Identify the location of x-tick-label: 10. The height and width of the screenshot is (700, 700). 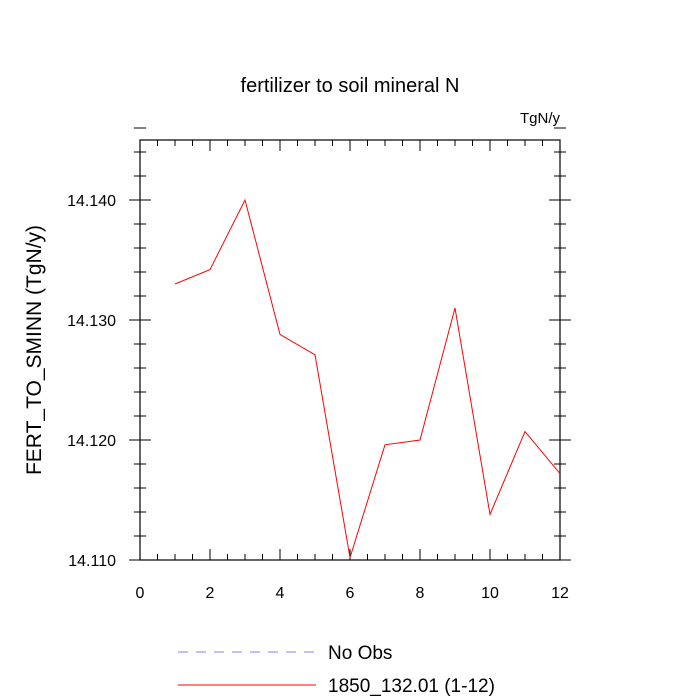
(490, 593).